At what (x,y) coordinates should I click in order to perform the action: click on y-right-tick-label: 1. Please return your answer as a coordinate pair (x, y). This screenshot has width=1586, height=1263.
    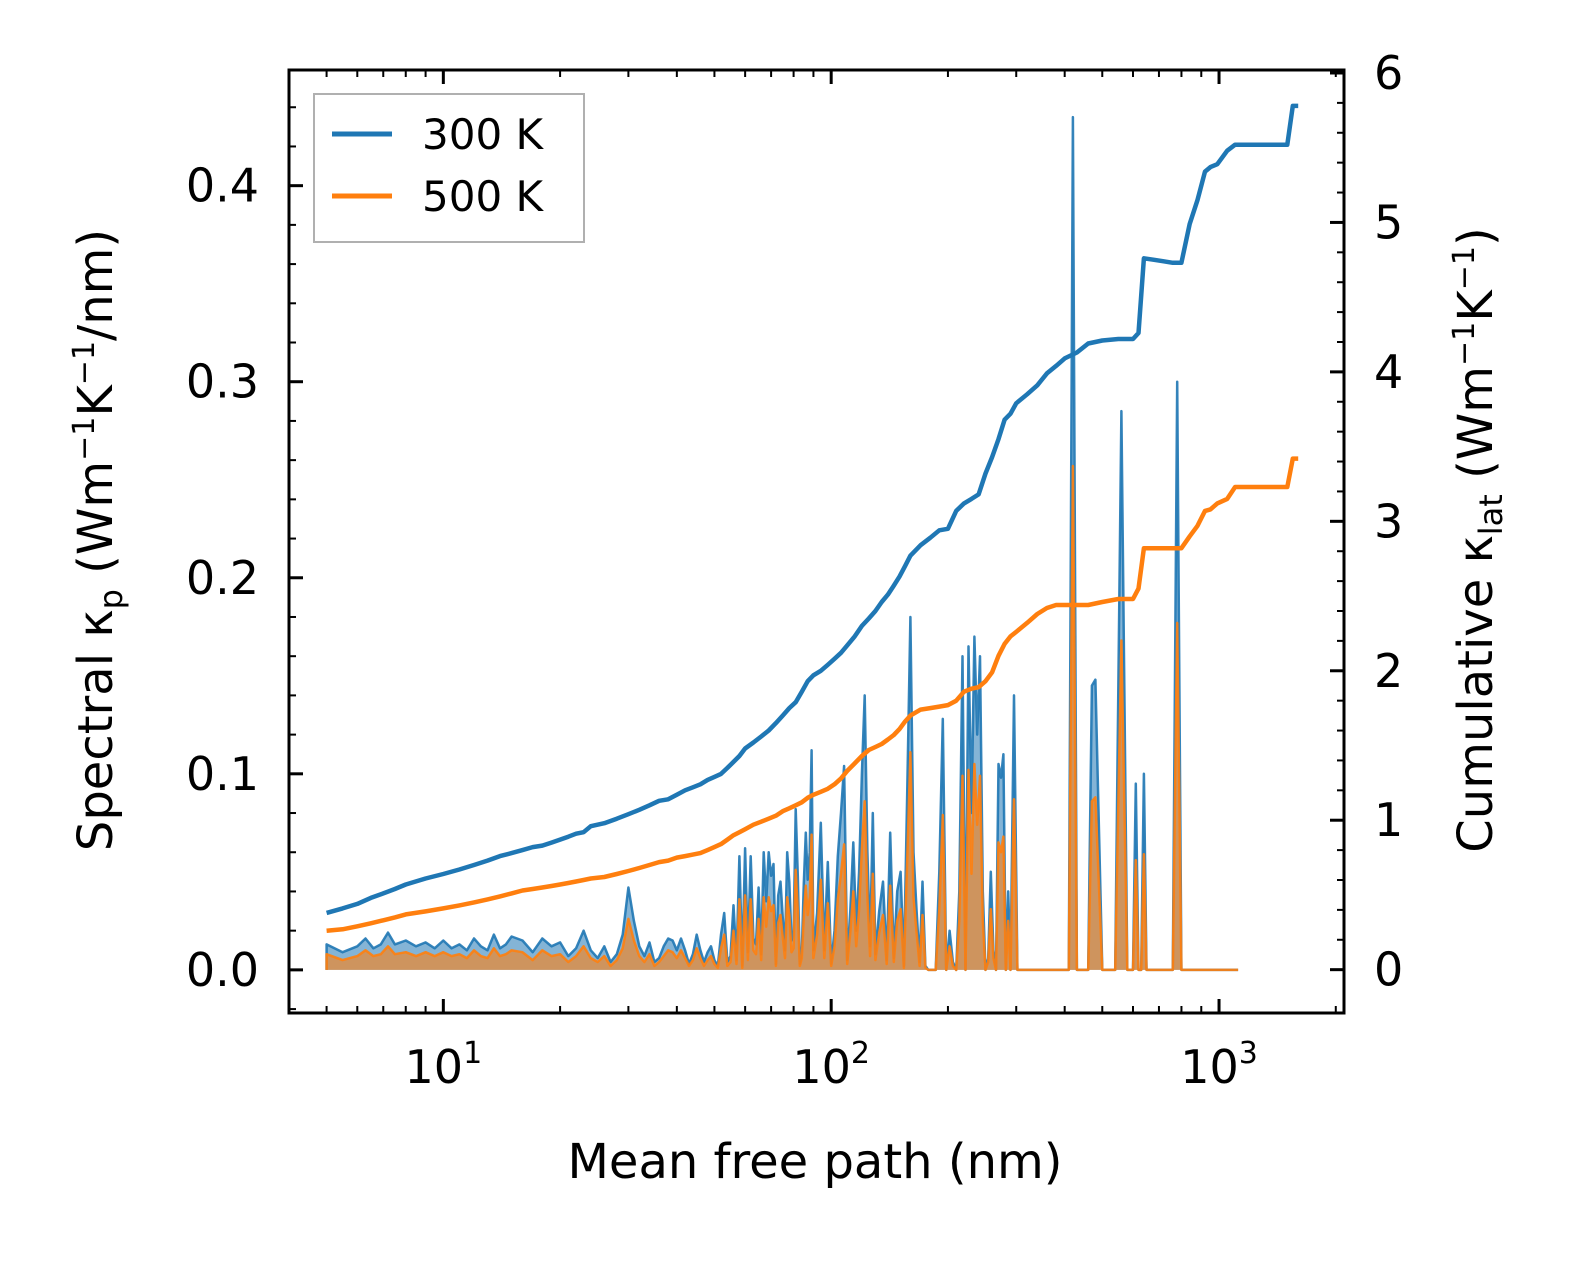
    Looking at the image, I should click on (1388, 820).